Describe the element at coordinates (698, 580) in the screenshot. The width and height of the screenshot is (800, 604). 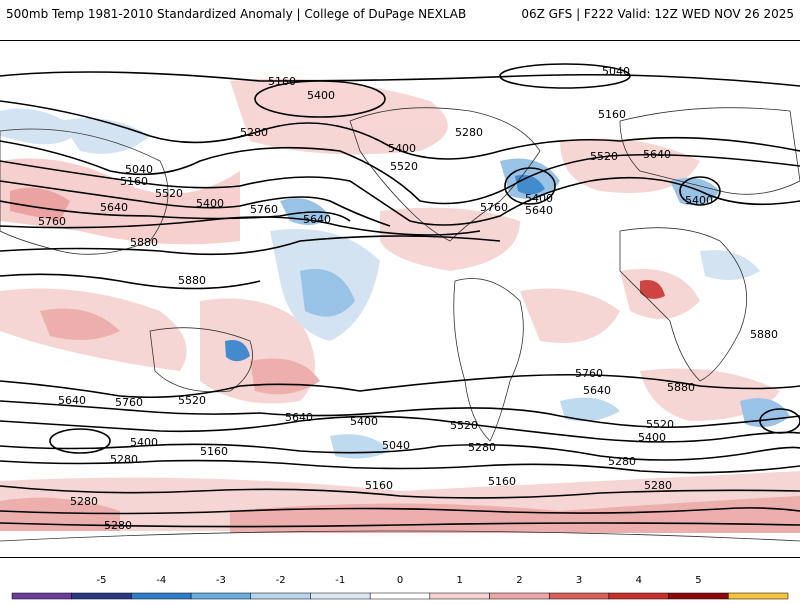
I see `colorbar-tick-label: 5` at that location.